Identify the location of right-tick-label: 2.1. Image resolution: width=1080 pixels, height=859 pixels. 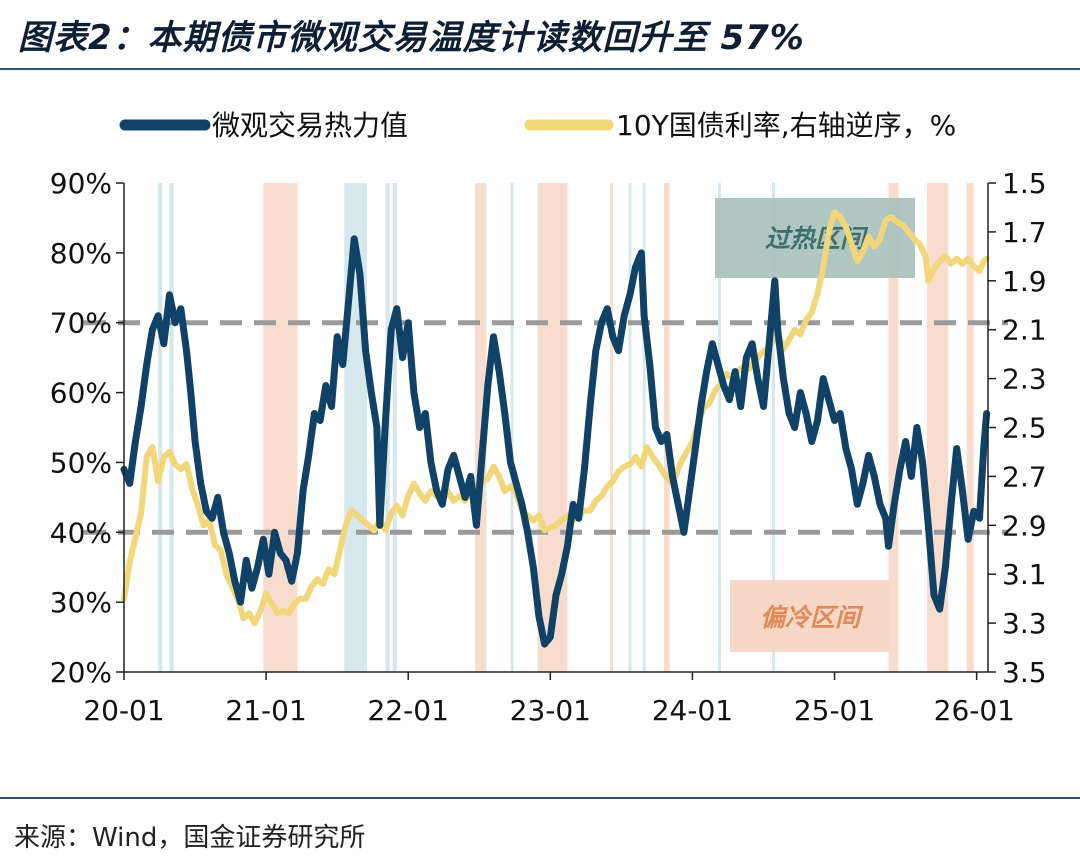
(1024, 330).